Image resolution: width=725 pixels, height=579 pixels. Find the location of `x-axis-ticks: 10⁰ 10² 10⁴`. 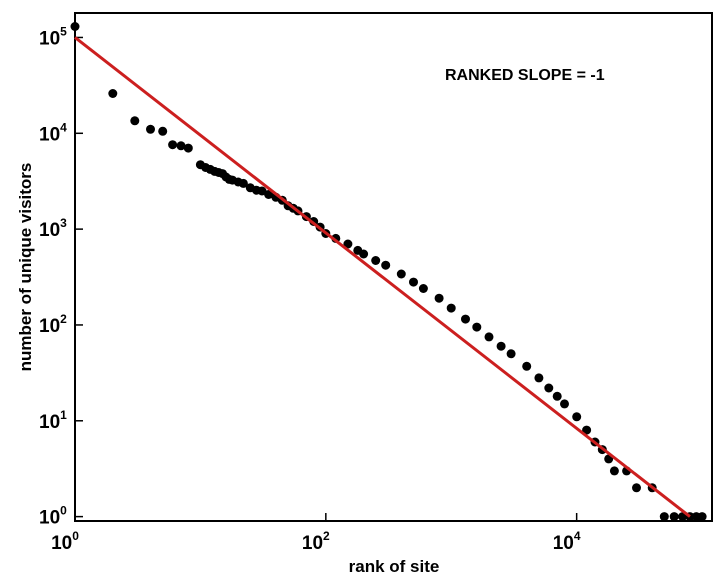

x-axis-ticks: 10⁰ 10² 10⁴ is located at coordinates (316, 533).